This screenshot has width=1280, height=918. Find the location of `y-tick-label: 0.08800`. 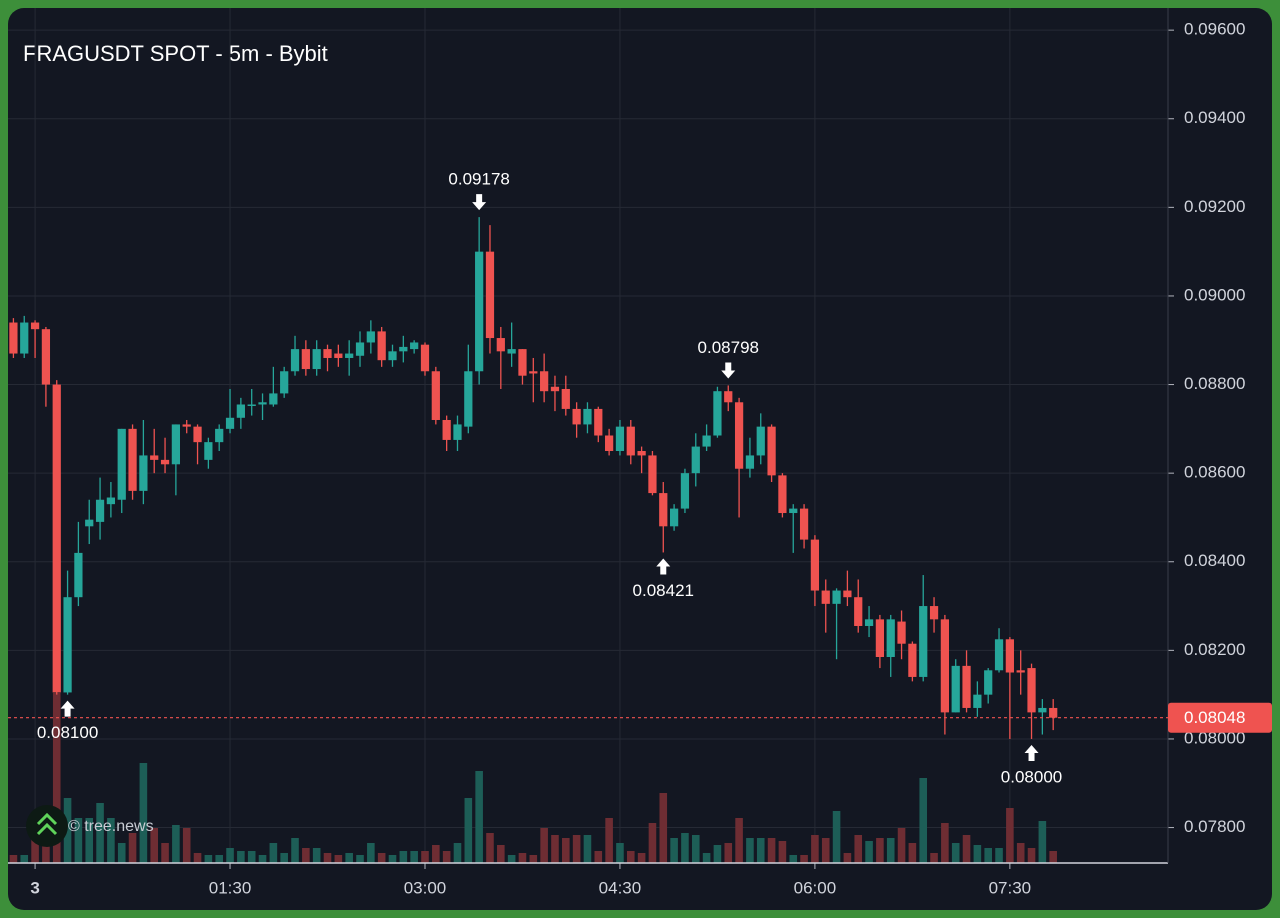

y-tick-label: 0.08800 is located at coordinates (1214, 383).